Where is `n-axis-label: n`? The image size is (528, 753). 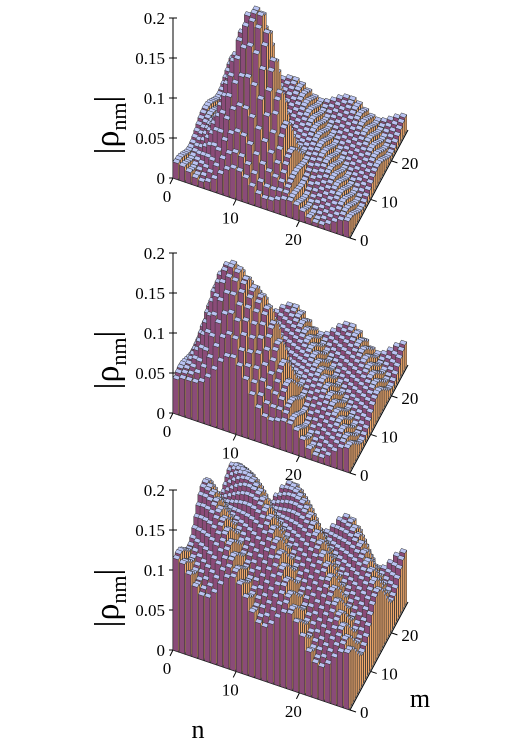
n-axis-label: n is located at coordinates (198, 729).